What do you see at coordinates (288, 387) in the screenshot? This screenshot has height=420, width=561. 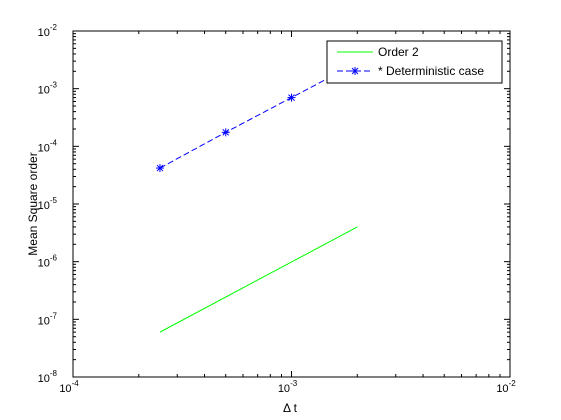 I see `x-tick-label: 10⁻³` at bounding box center [288, 387].